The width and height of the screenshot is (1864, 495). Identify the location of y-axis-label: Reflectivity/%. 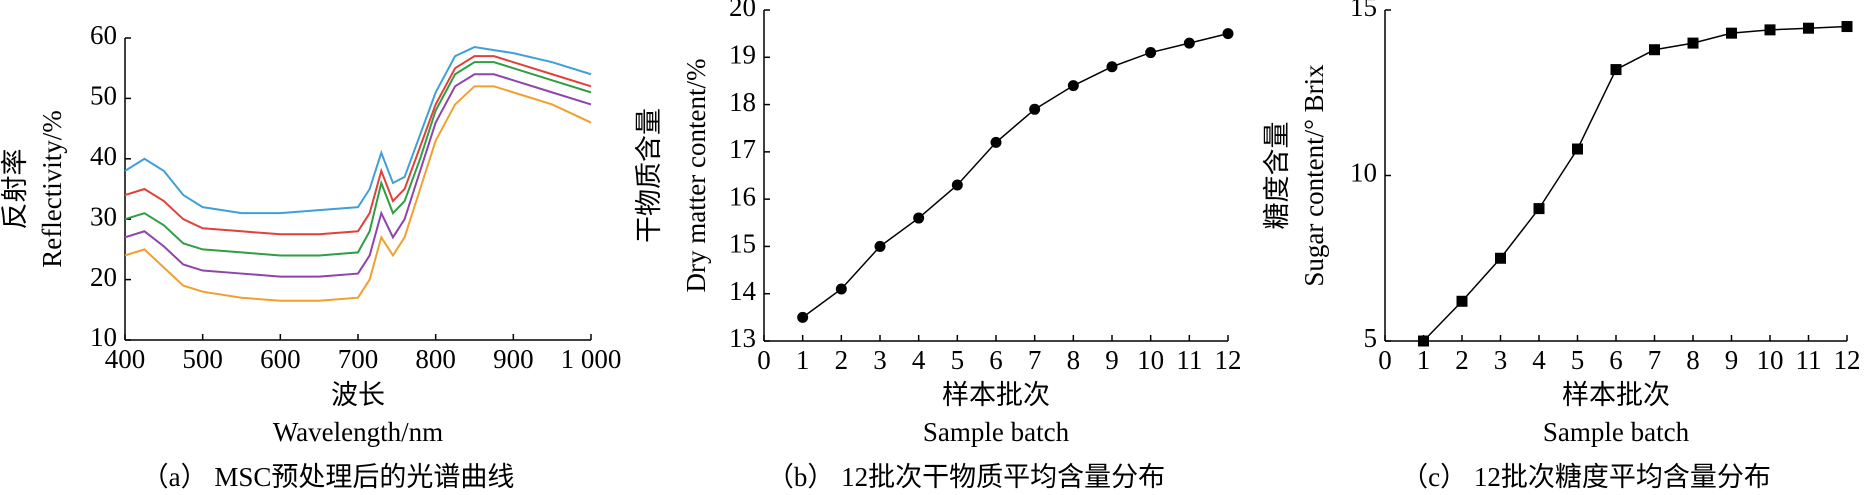
(52, 188).